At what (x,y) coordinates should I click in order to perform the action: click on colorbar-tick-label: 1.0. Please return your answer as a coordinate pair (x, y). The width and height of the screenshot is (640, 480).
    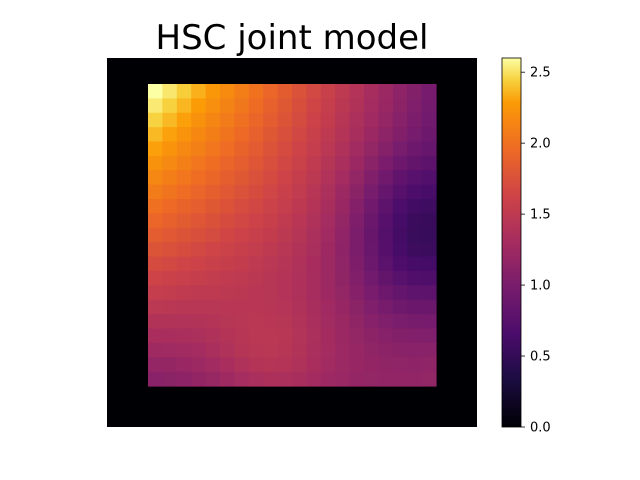
    Looking at the image, I should click on (540, 286).